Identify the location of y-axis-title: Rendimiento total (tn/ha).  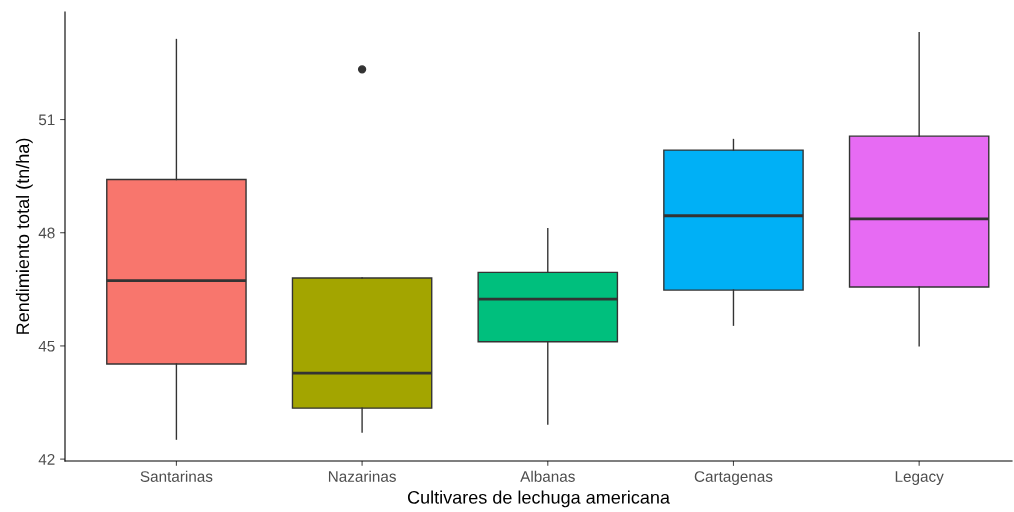
(24, 236).